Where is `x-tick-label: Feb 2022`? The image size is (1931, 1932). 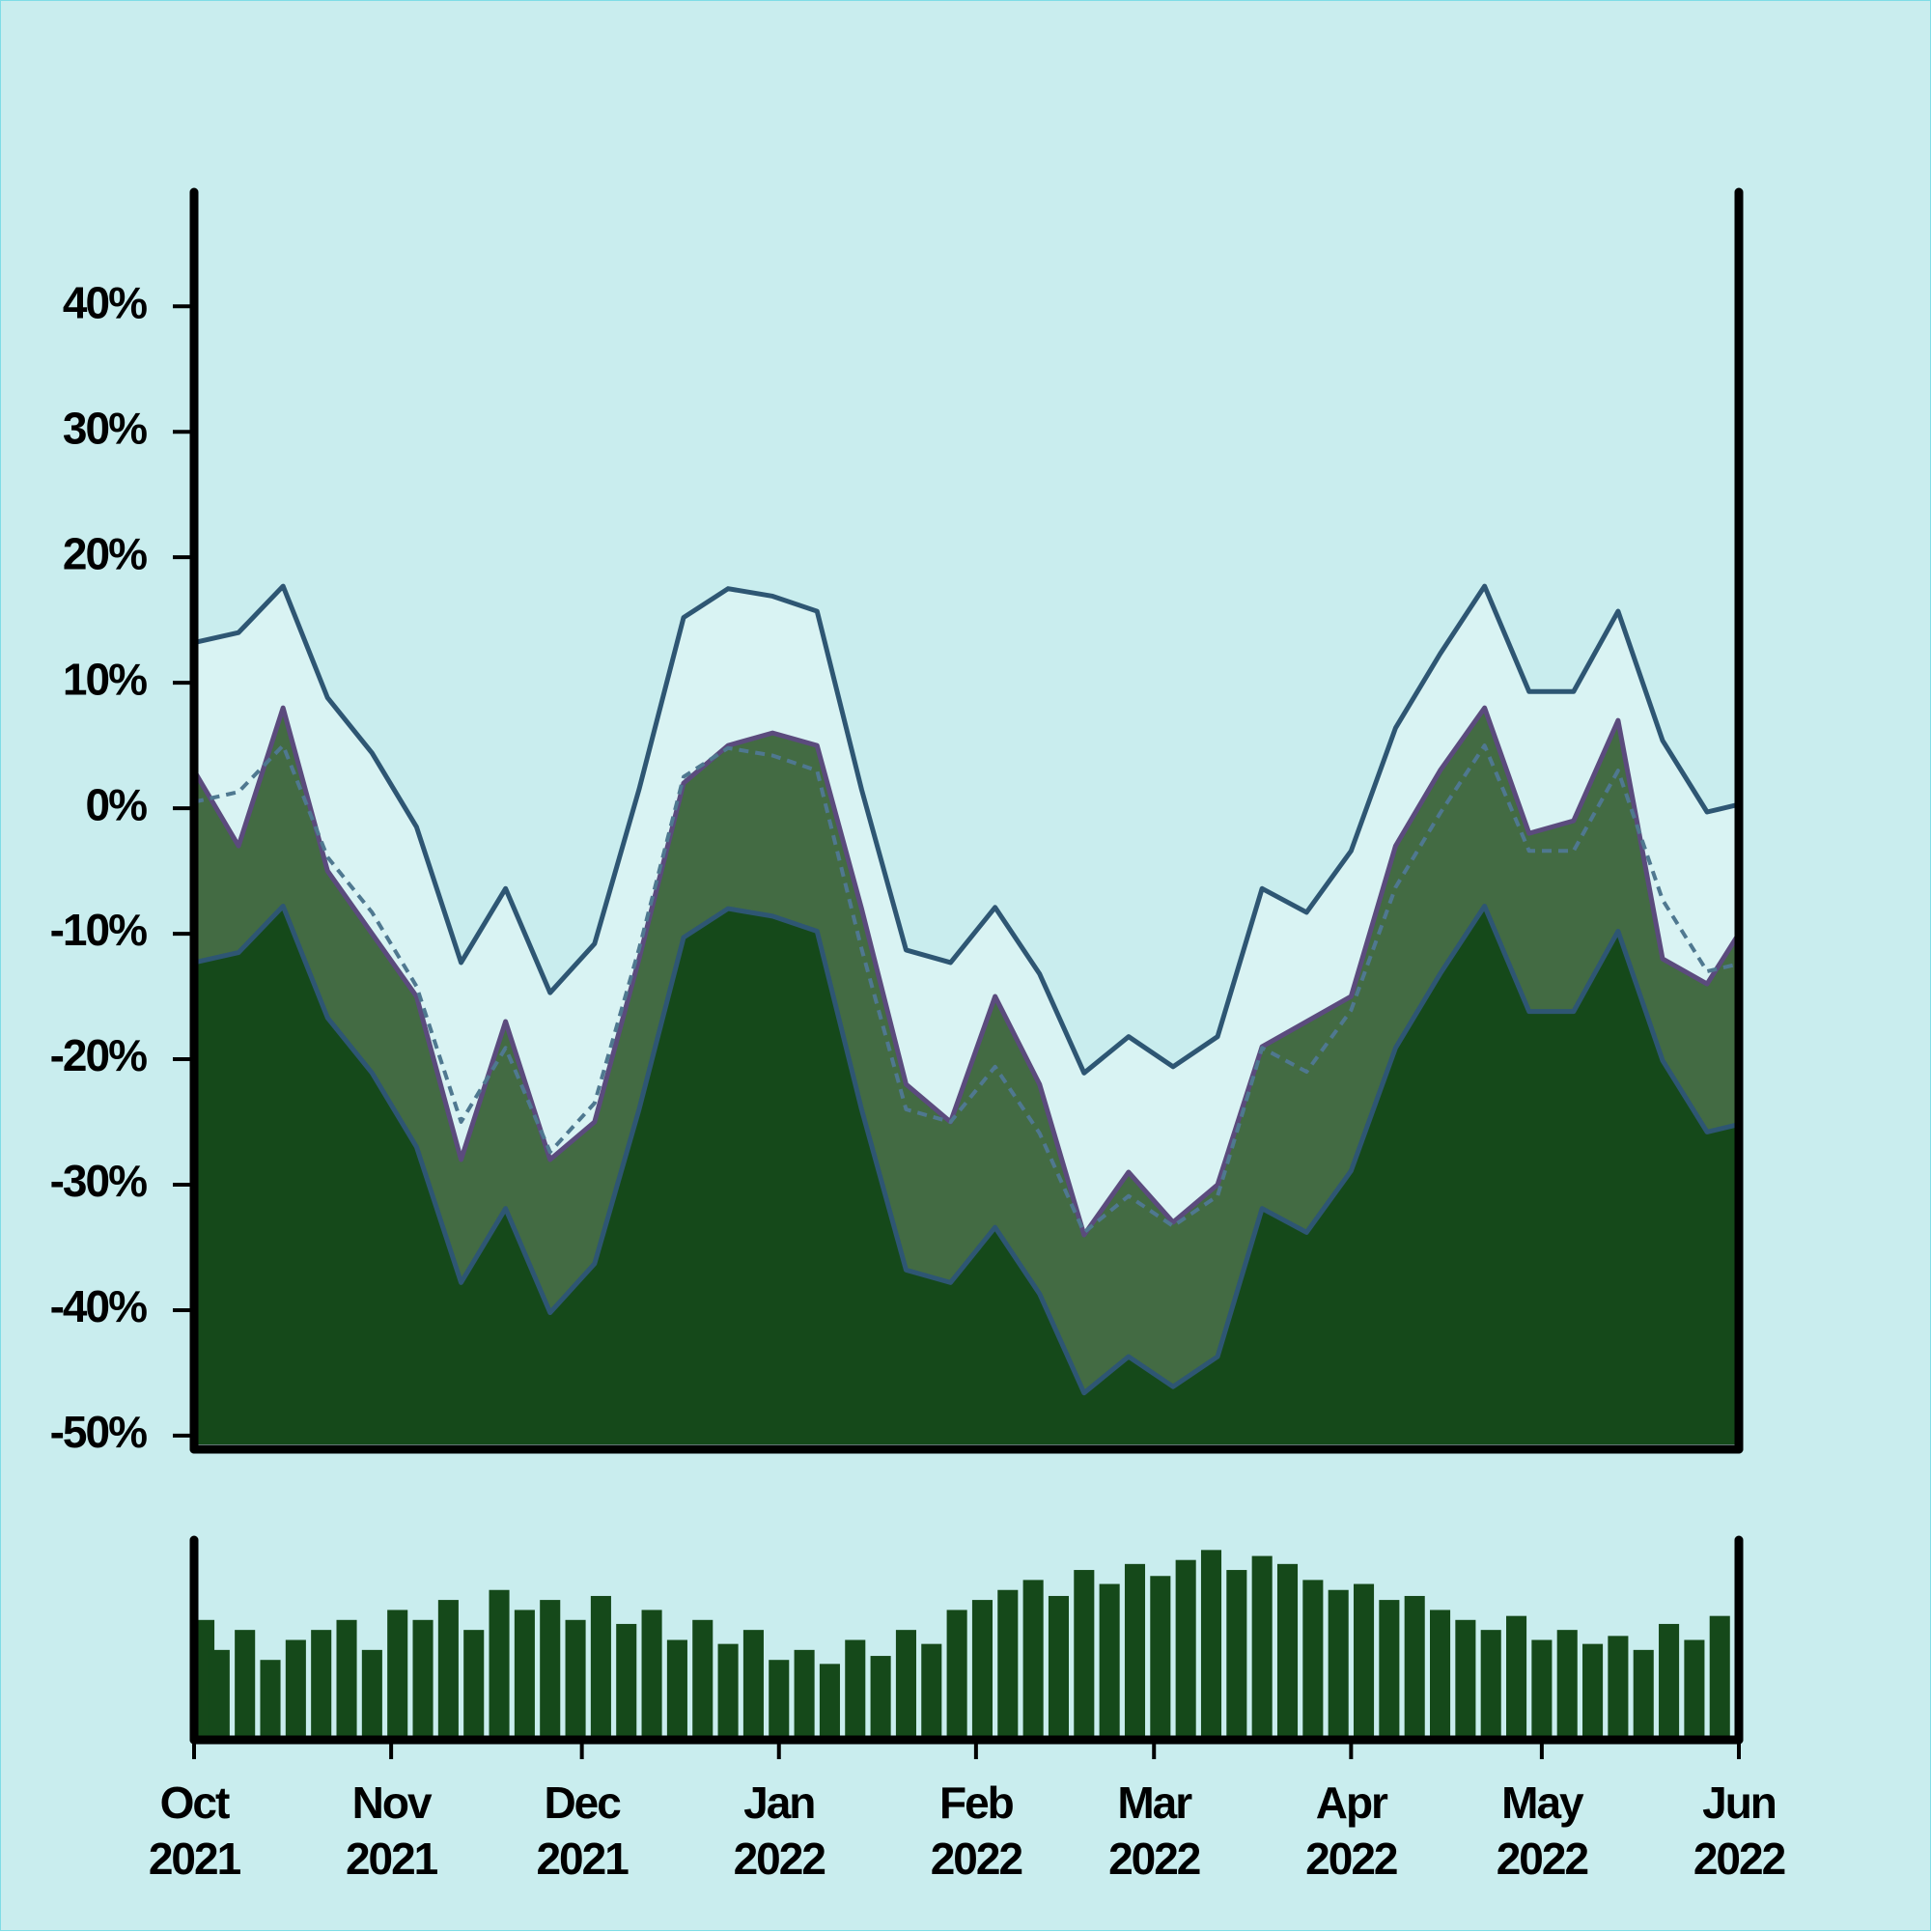 x-tick-label: Feb 2022 is located at coordinates (976, 1831).